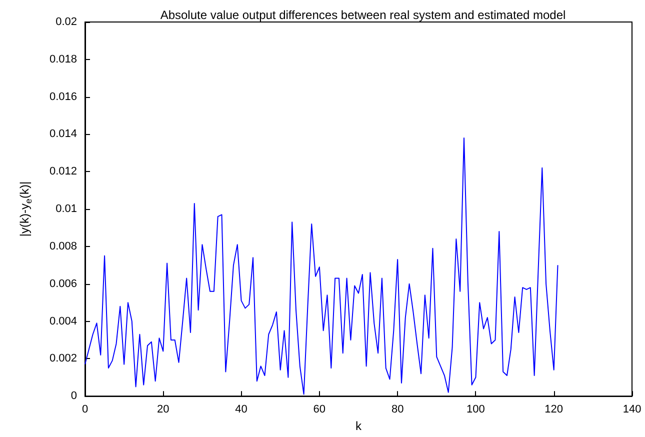 This screenshot has width=645, height=437. I want to click on y-tick-label: 0.02, so click(66, 22).